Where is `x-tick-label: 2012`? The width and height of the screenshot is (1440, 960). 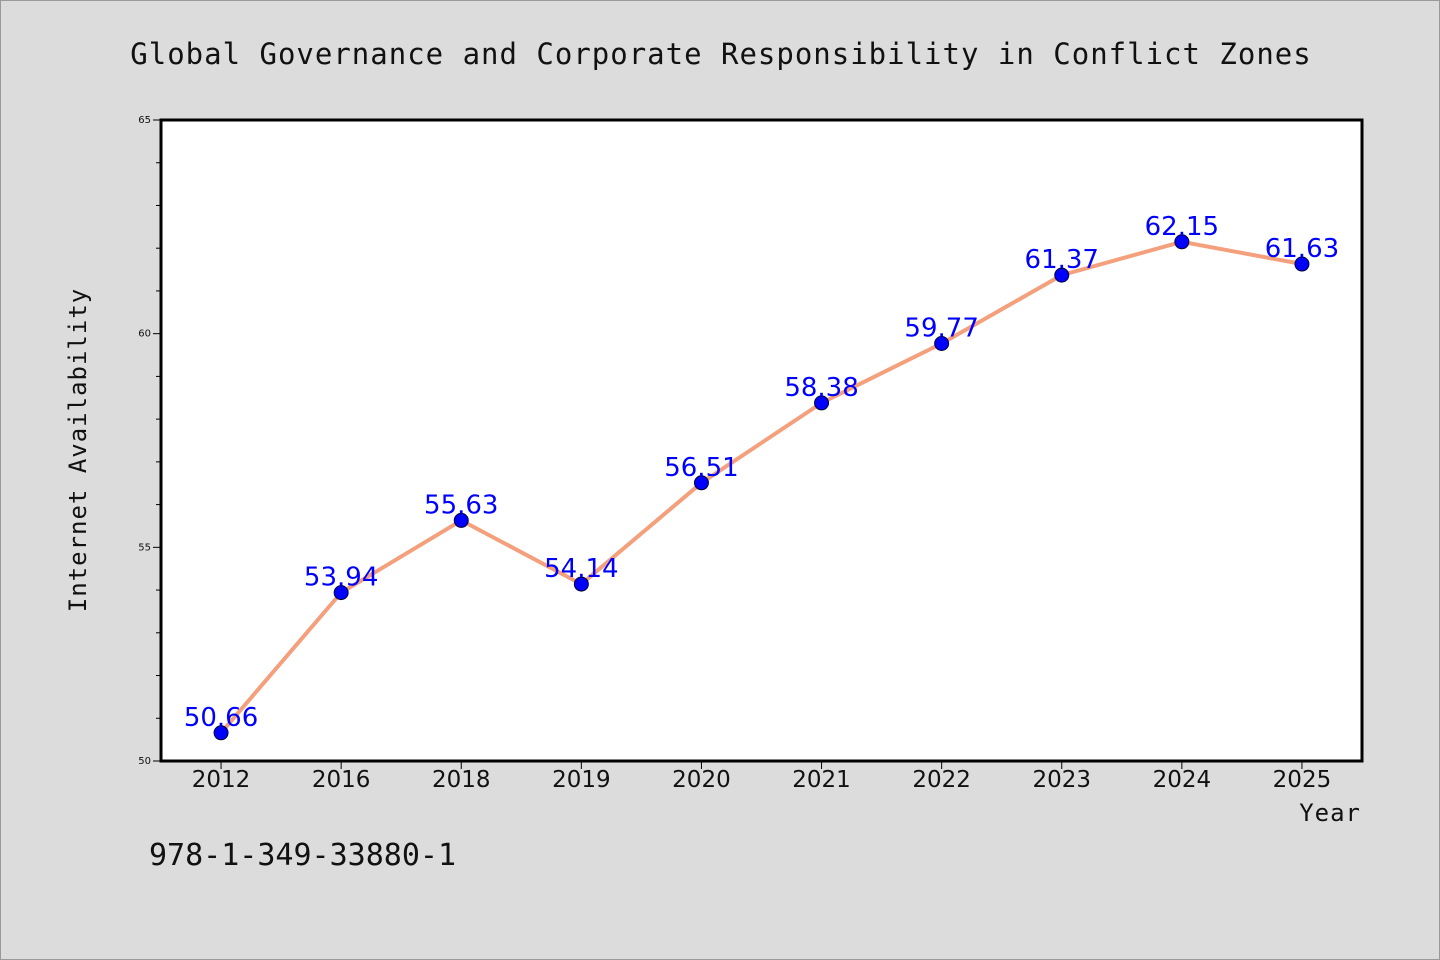 x-tick-label: 2012 is located at coordinates (221, 780).